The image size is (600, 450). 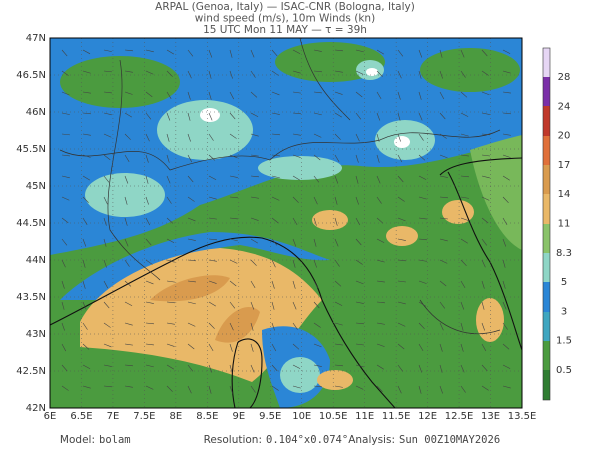 What do you see at coordinates (81, 416) in the screenshot?
I see `longitude-label: 6.5E` at bounding box center [81, 416].